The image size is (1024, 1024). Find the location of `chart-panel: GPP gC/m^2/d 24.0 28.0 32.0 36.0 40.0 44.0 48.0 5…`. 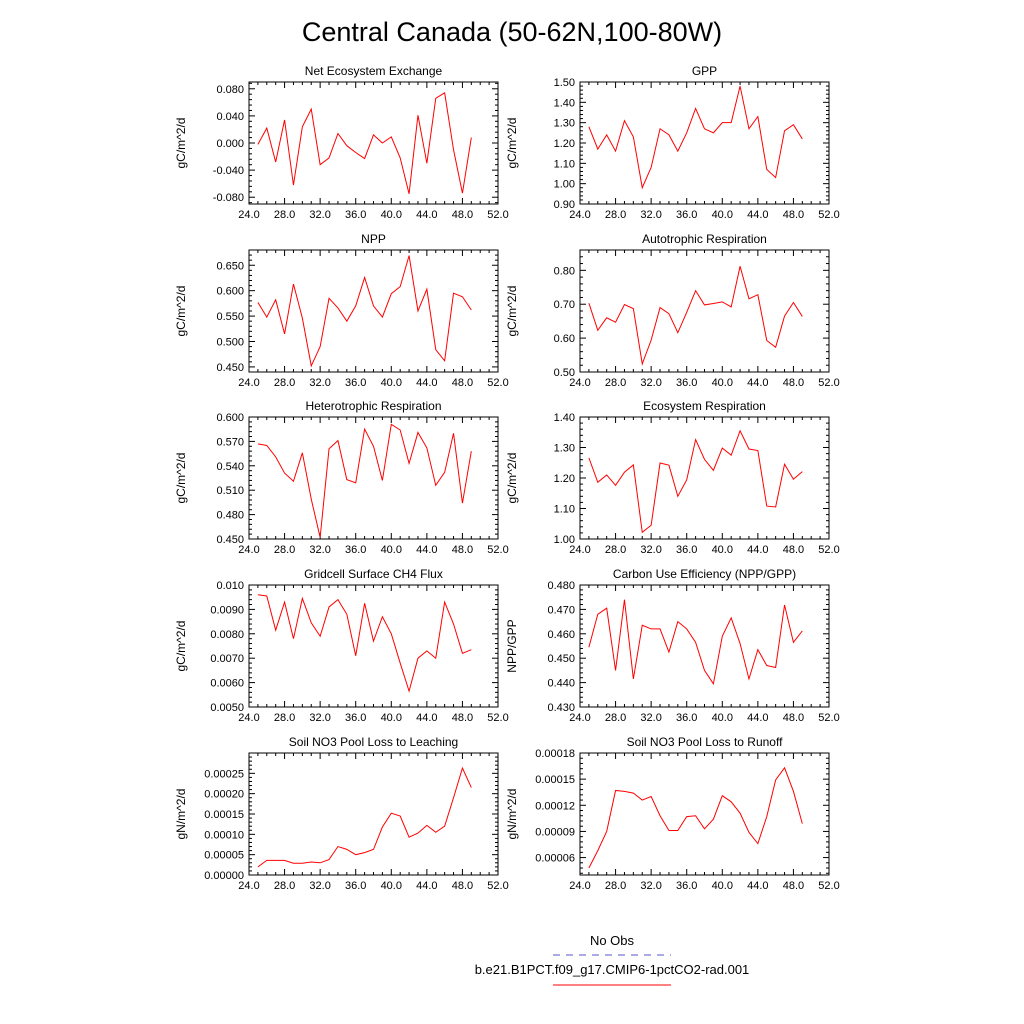

chart-panel: GPP gC/m^2/d 24.0 28.0 32.0 36.0 40.0 44.0 48.0 5… is located at coordinates (672, 142).